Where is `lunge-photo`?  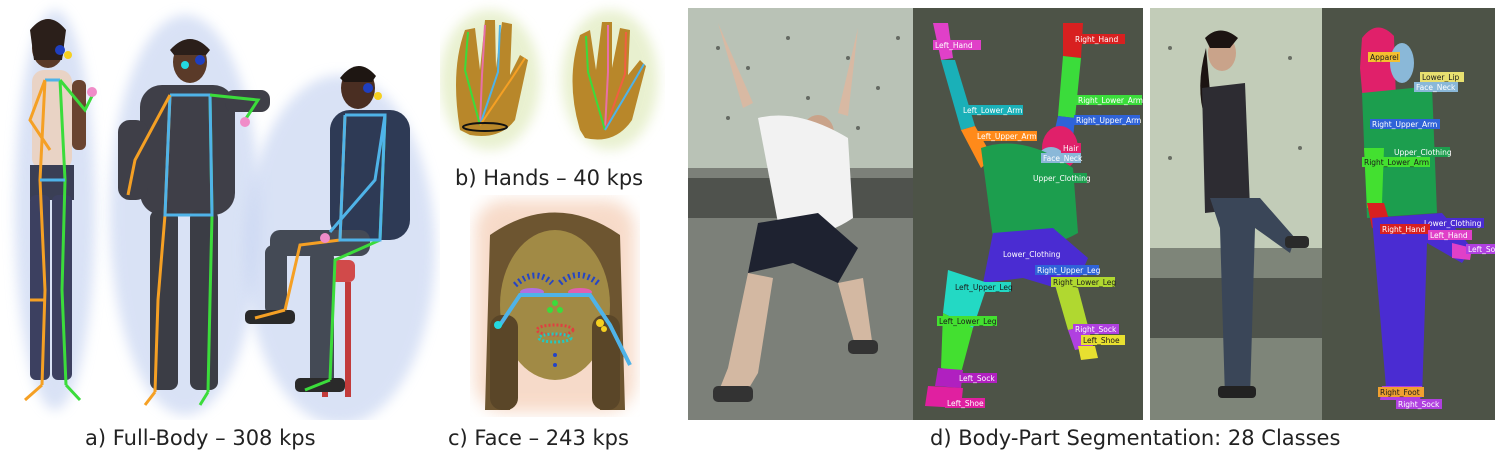 lunge-photo is located at coordinates (800, 214).